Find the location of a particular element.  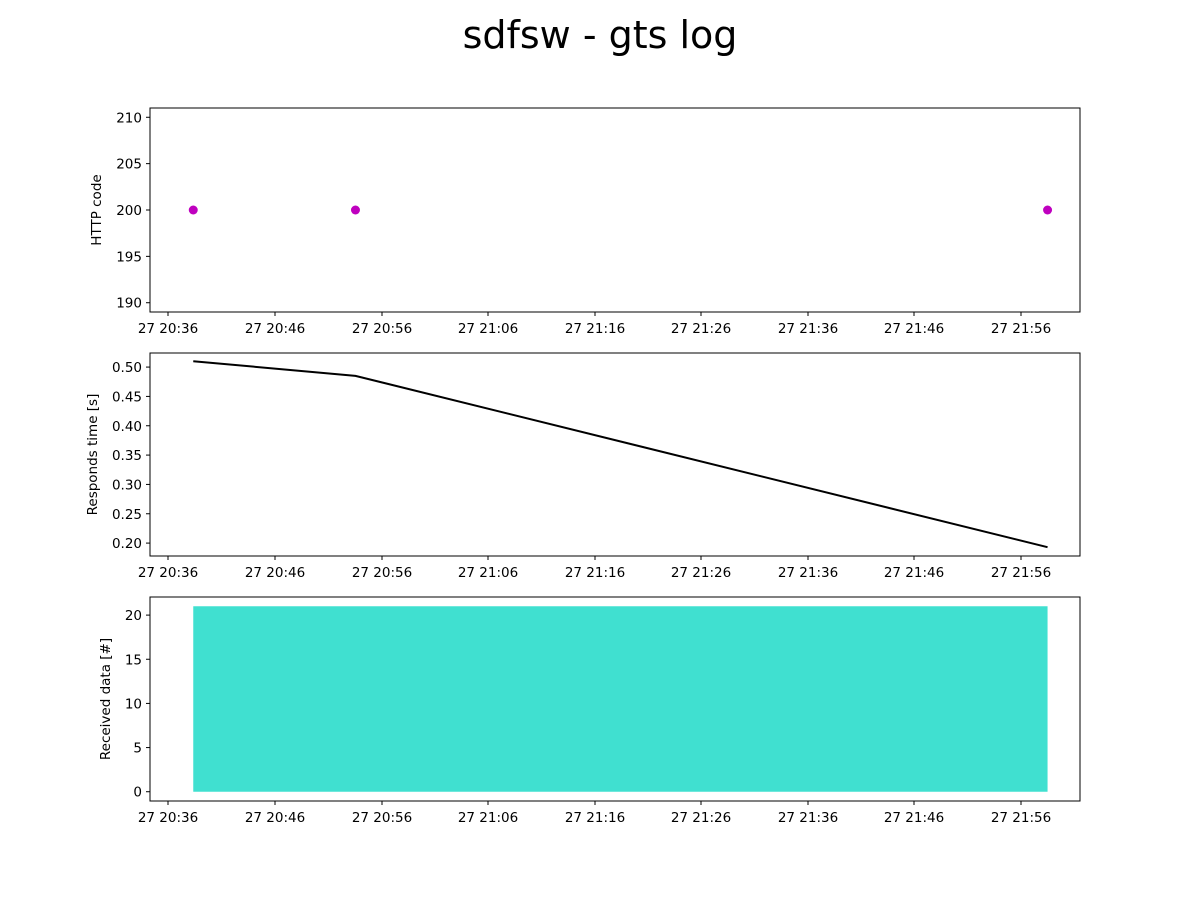

y-tick-label: 0.50 is located at coordinates (127, 368).